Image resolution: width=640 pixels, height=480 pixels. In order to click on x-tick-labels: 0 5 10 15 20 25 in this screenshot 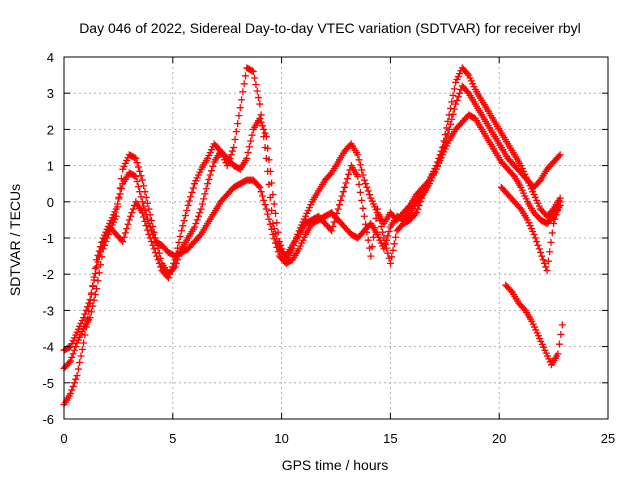, I will do `click(337, 438)`.